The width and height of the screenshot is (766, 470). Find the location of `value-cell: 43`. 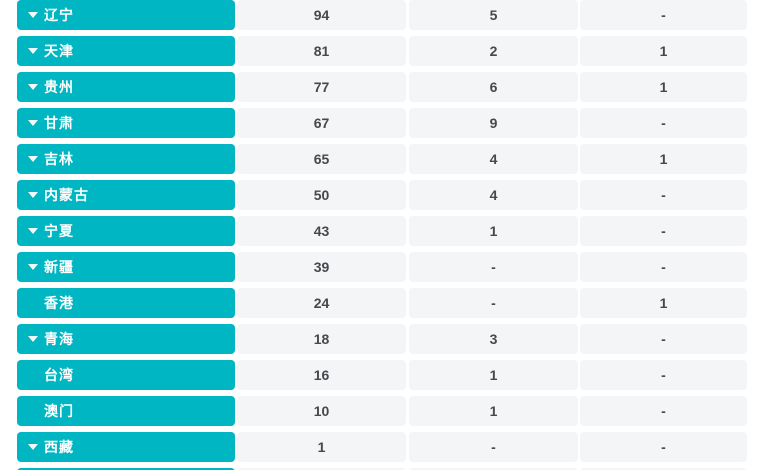

value-cell: 43 is located at coordinates (321, 231).